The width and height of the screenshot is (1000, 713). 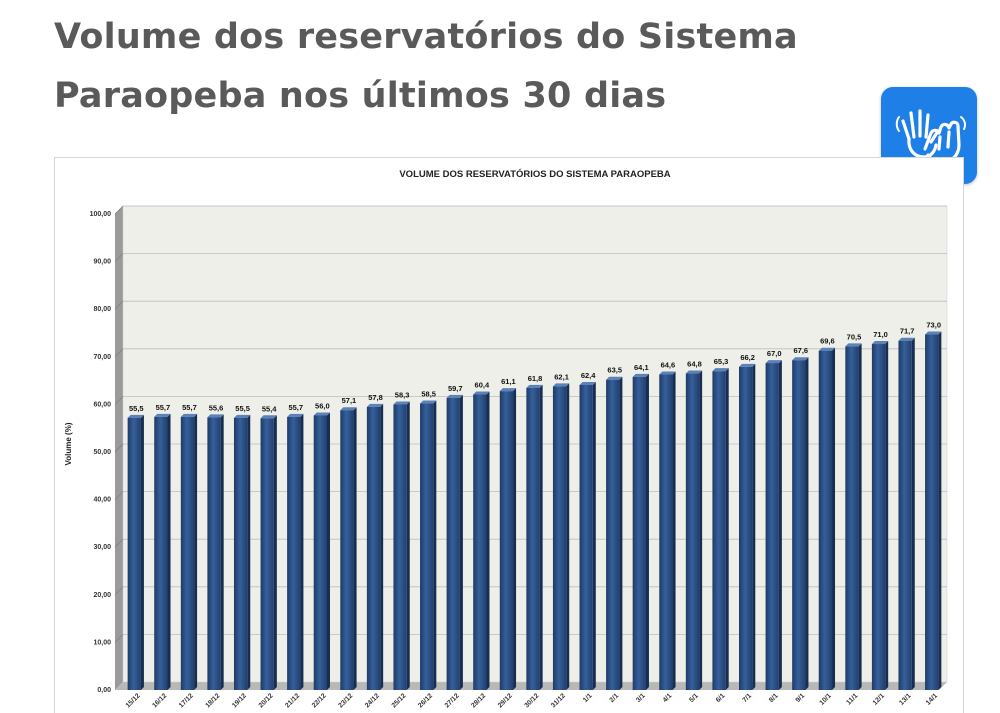 I want to click on x-tick-label: 4/1, so click(x=668, y=698).